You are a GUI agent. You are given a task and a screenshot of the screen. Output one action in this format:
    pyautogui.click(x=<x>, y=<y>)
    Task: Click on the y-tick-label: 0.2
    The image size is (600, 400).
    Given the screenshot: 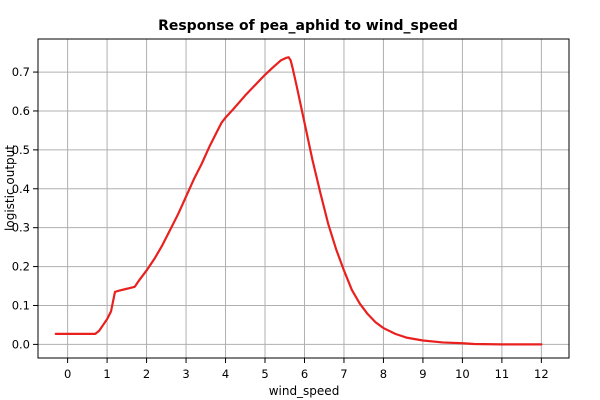 What is the action you would take?
    pyautogui.click(x=21, y=267)
    